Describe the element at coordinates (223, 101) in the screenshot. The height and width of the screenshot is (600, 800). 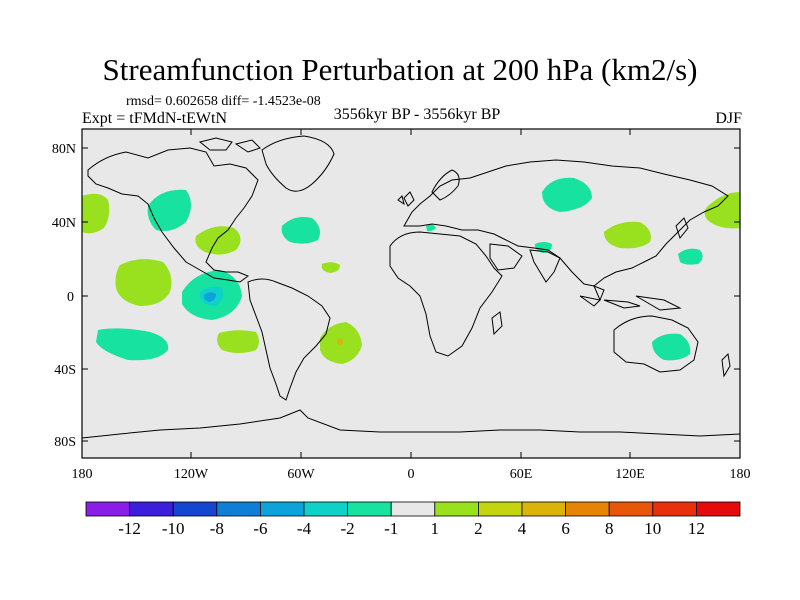
I see `stats-text: rmsd= 0.602658 diff= -1.4523e-08` at that location.